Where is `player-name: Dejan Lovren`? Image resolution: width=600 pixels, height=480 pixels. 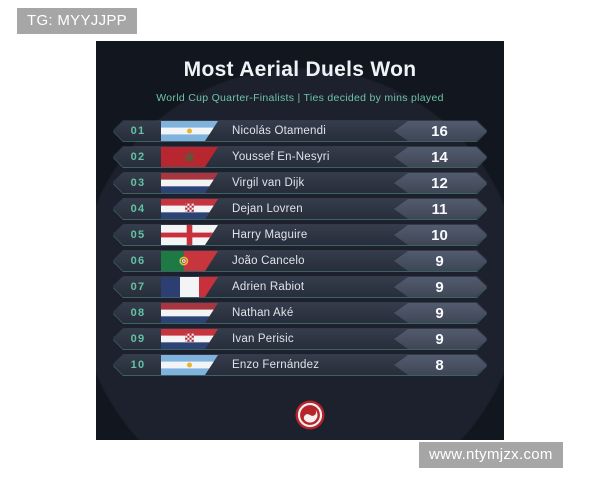
player-name: Dejan Lovren is located at coordinates (267, 209).